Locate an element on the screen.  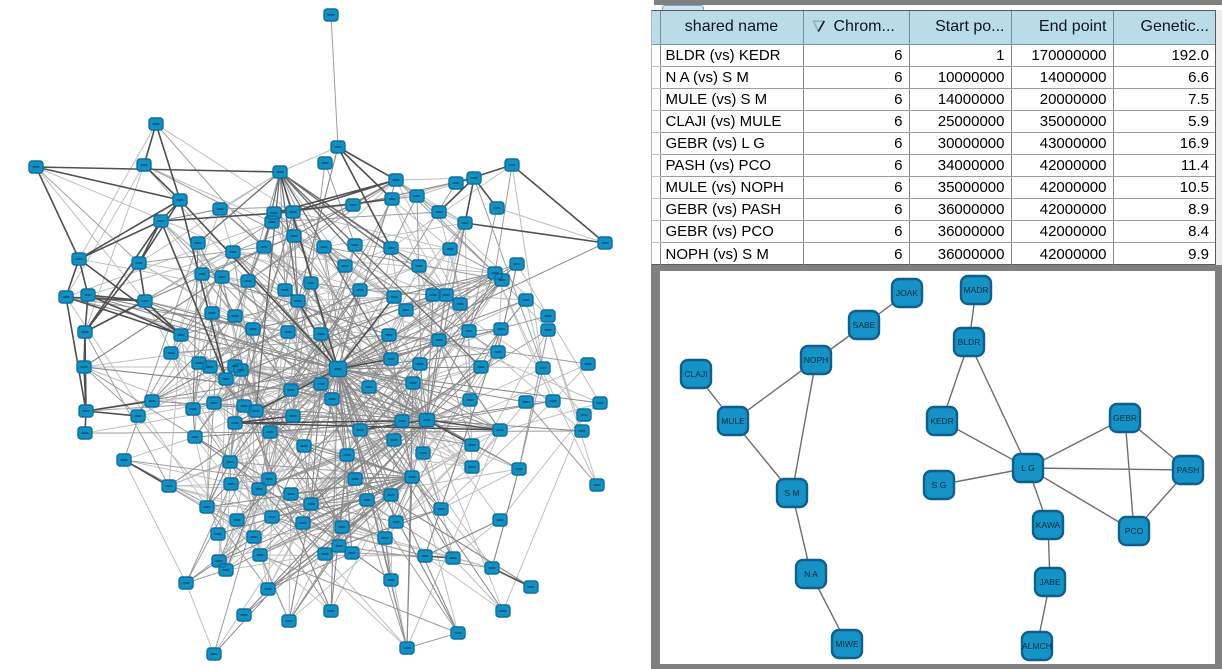
svg-text: MADR is located at coordinates (975, 290).